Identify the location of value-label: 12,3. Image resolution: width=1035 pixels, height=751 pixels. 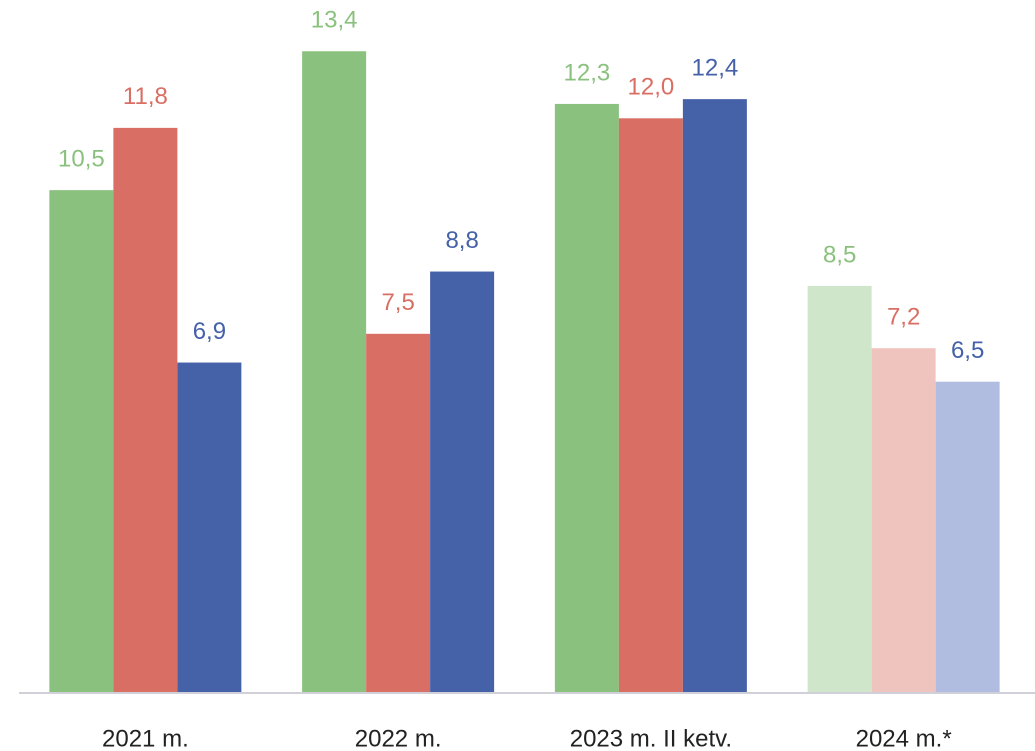
(587, 72).